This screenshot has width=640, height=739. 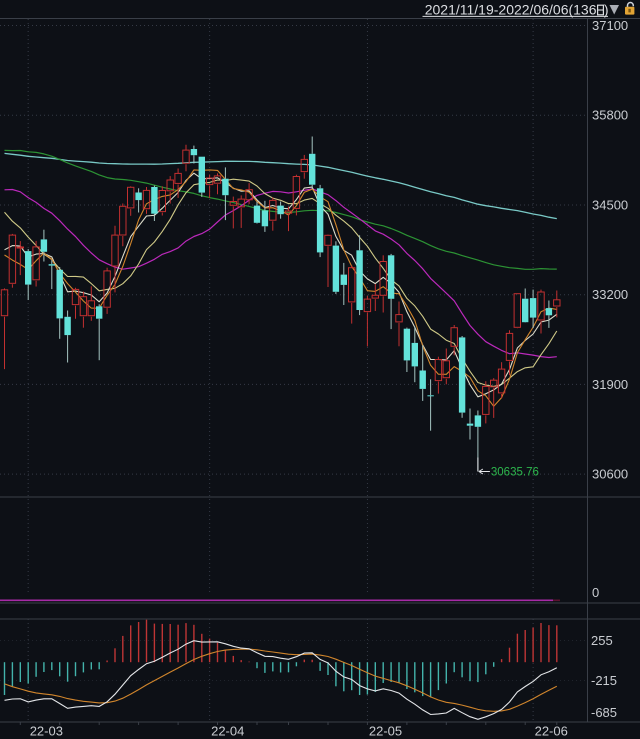 What do you see at coordinates (610, 474) in the screenshot?
I see `svg-text: 30600` at bounding box center [610, 474].